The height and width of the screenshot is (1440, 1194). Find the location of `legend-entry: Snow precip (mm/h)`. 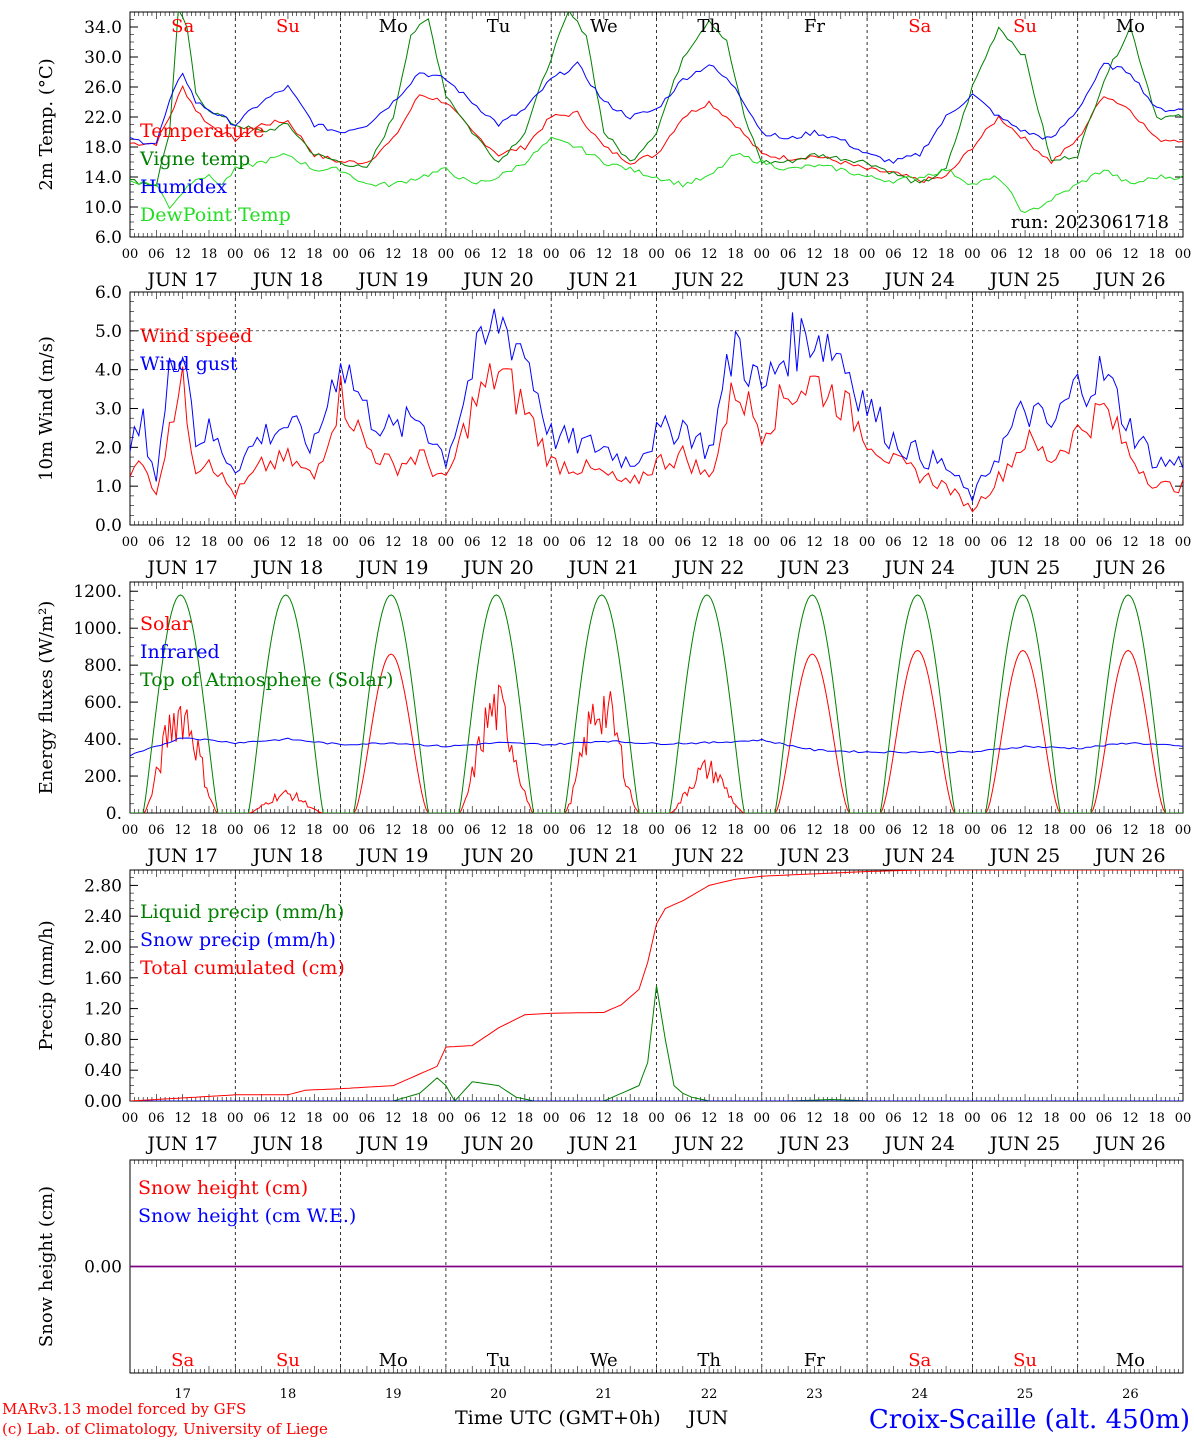

legend-entry: Snow precip (mm/h) is located at coordinates (238, 940).